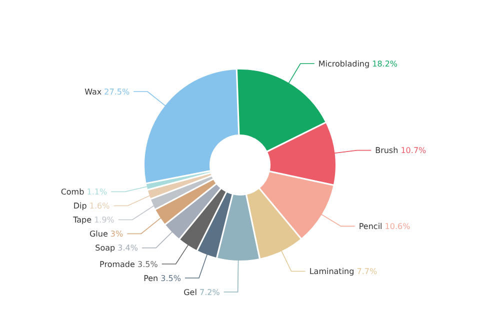 This screenshot has height=330, width=500. Describe the element at coordinates (208, 292) in the screenshot. I see `data-label: 7.2%` at that location.